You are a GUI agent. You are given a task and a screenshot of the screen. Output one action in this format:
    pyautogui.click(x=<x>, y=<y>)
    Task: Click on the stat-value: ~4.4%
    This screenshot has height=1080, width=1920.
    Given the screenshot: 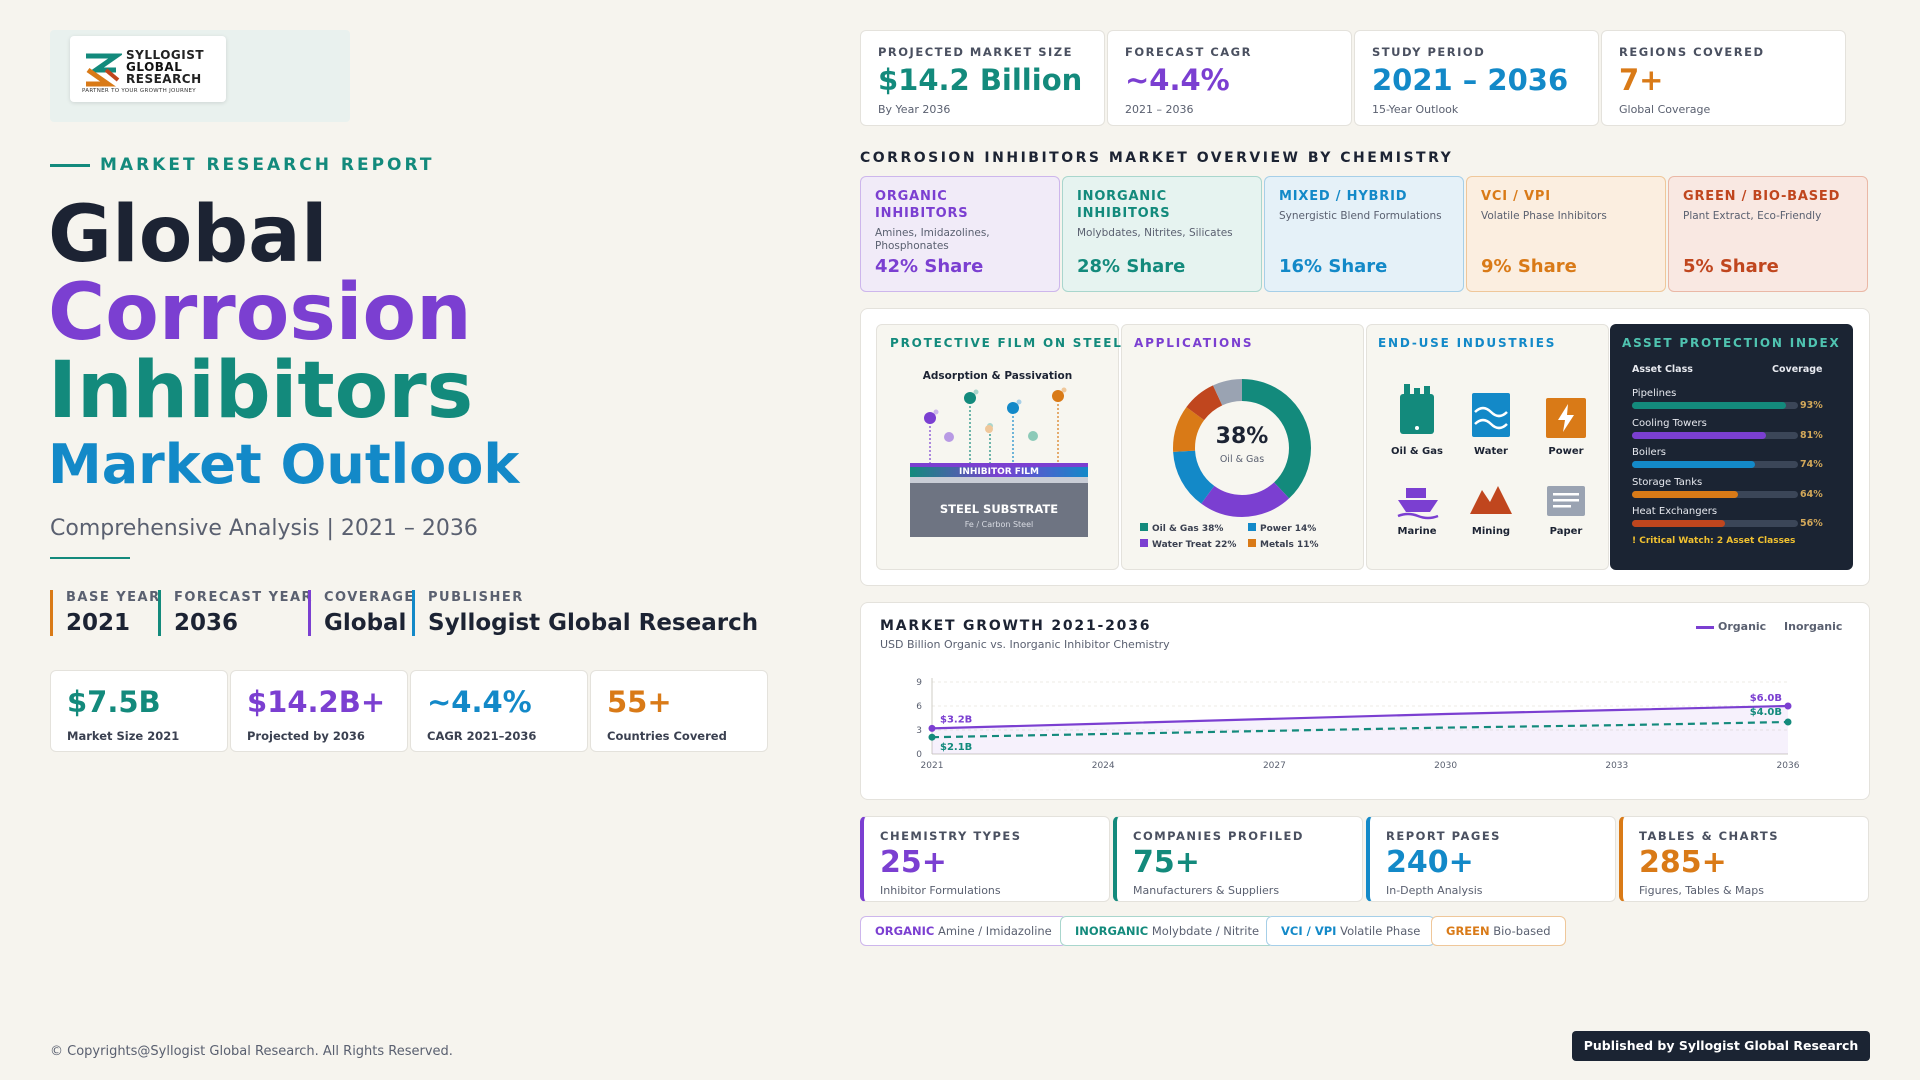 What is the action you would take?
    pyautogui.click(x=1177, y=80)
    